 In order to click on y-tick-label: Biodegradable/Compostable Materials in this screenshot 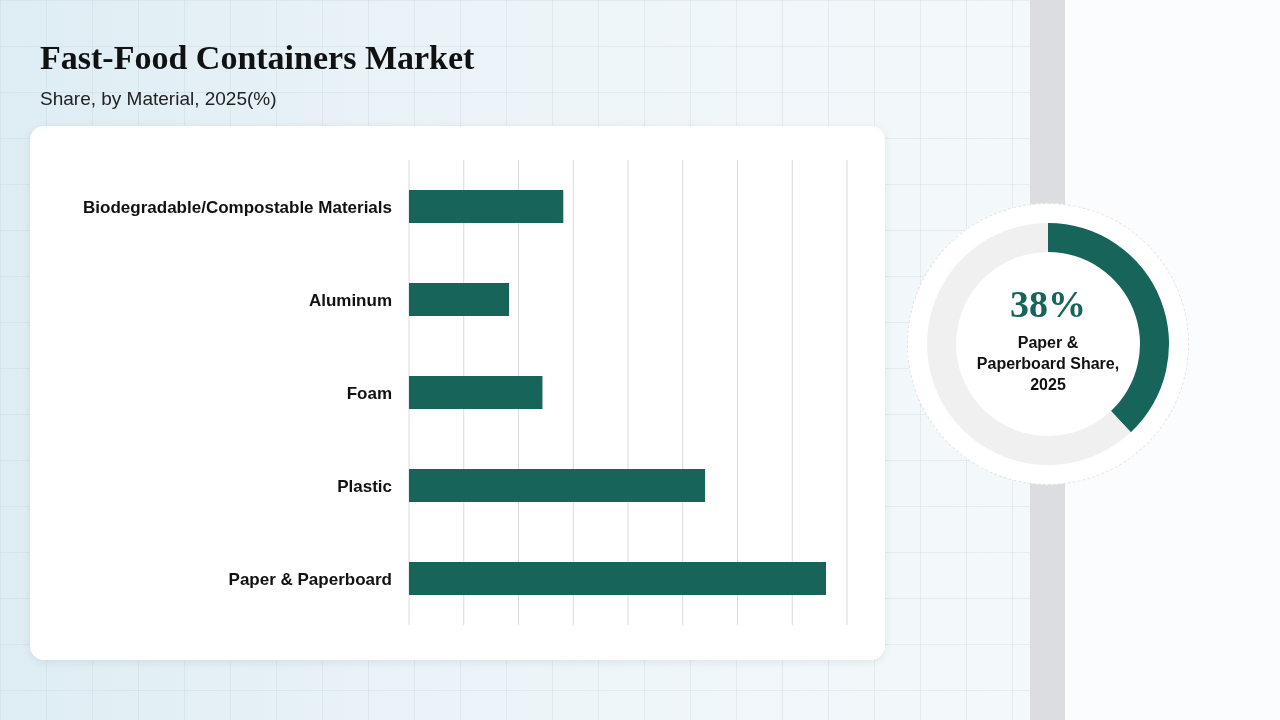, I will do `click(237, 207)`.